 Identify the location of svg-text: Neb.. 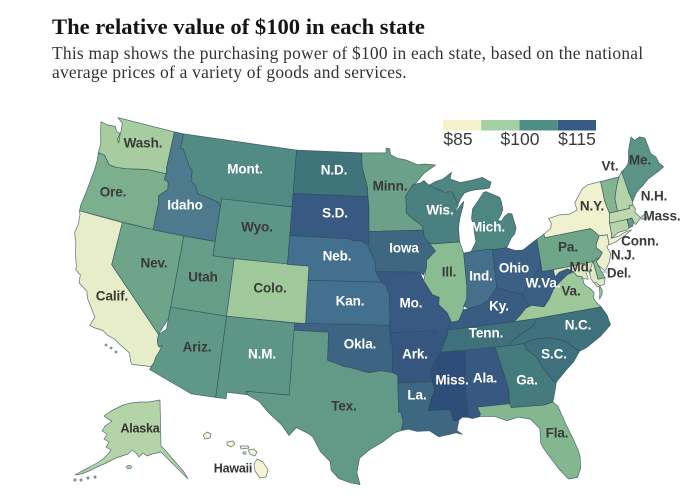
(337, 256).